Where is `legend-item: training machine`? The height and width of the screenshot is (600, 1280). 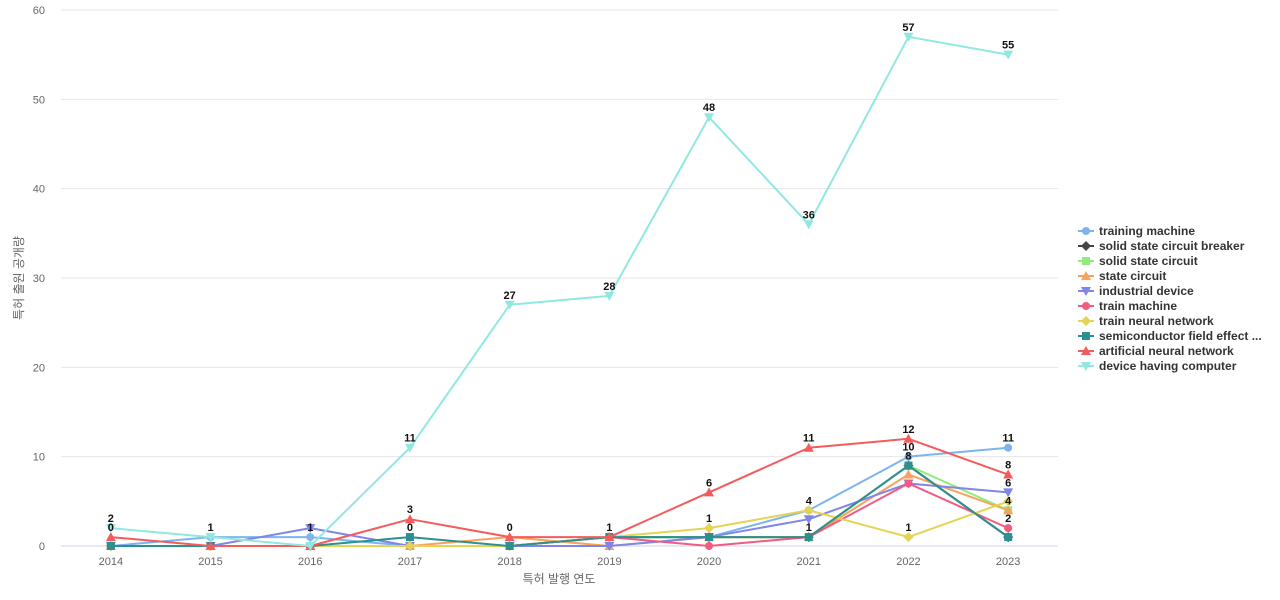
legend-item: training machine is located at coordinates (1136, 231).